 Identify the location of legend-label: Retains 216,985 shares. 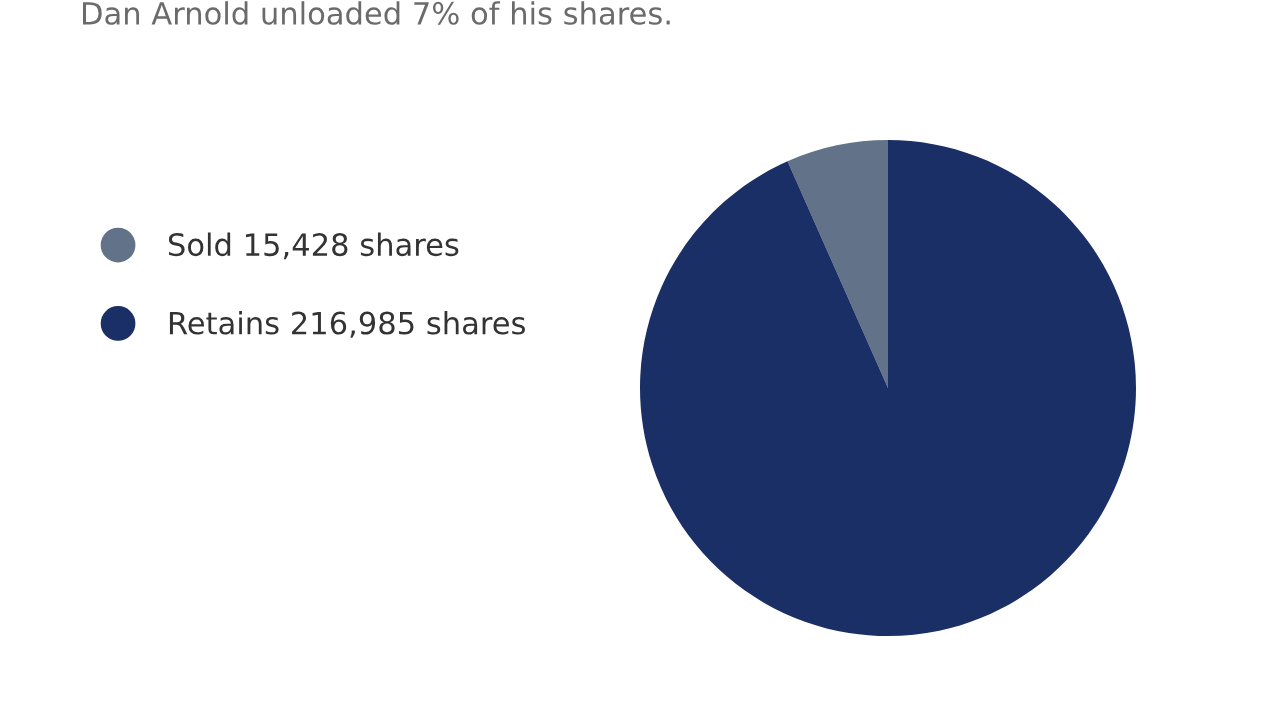
(347, 324).